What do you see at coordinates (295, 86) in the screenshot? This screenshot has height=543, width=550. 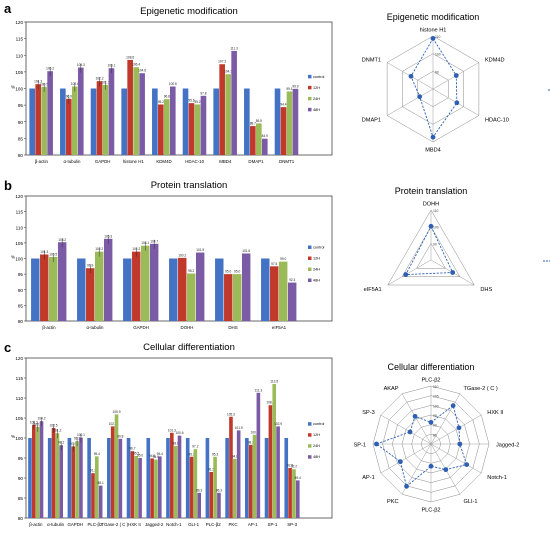 I see `bar-value-label: 99.9` at bounding box center [295, 86].